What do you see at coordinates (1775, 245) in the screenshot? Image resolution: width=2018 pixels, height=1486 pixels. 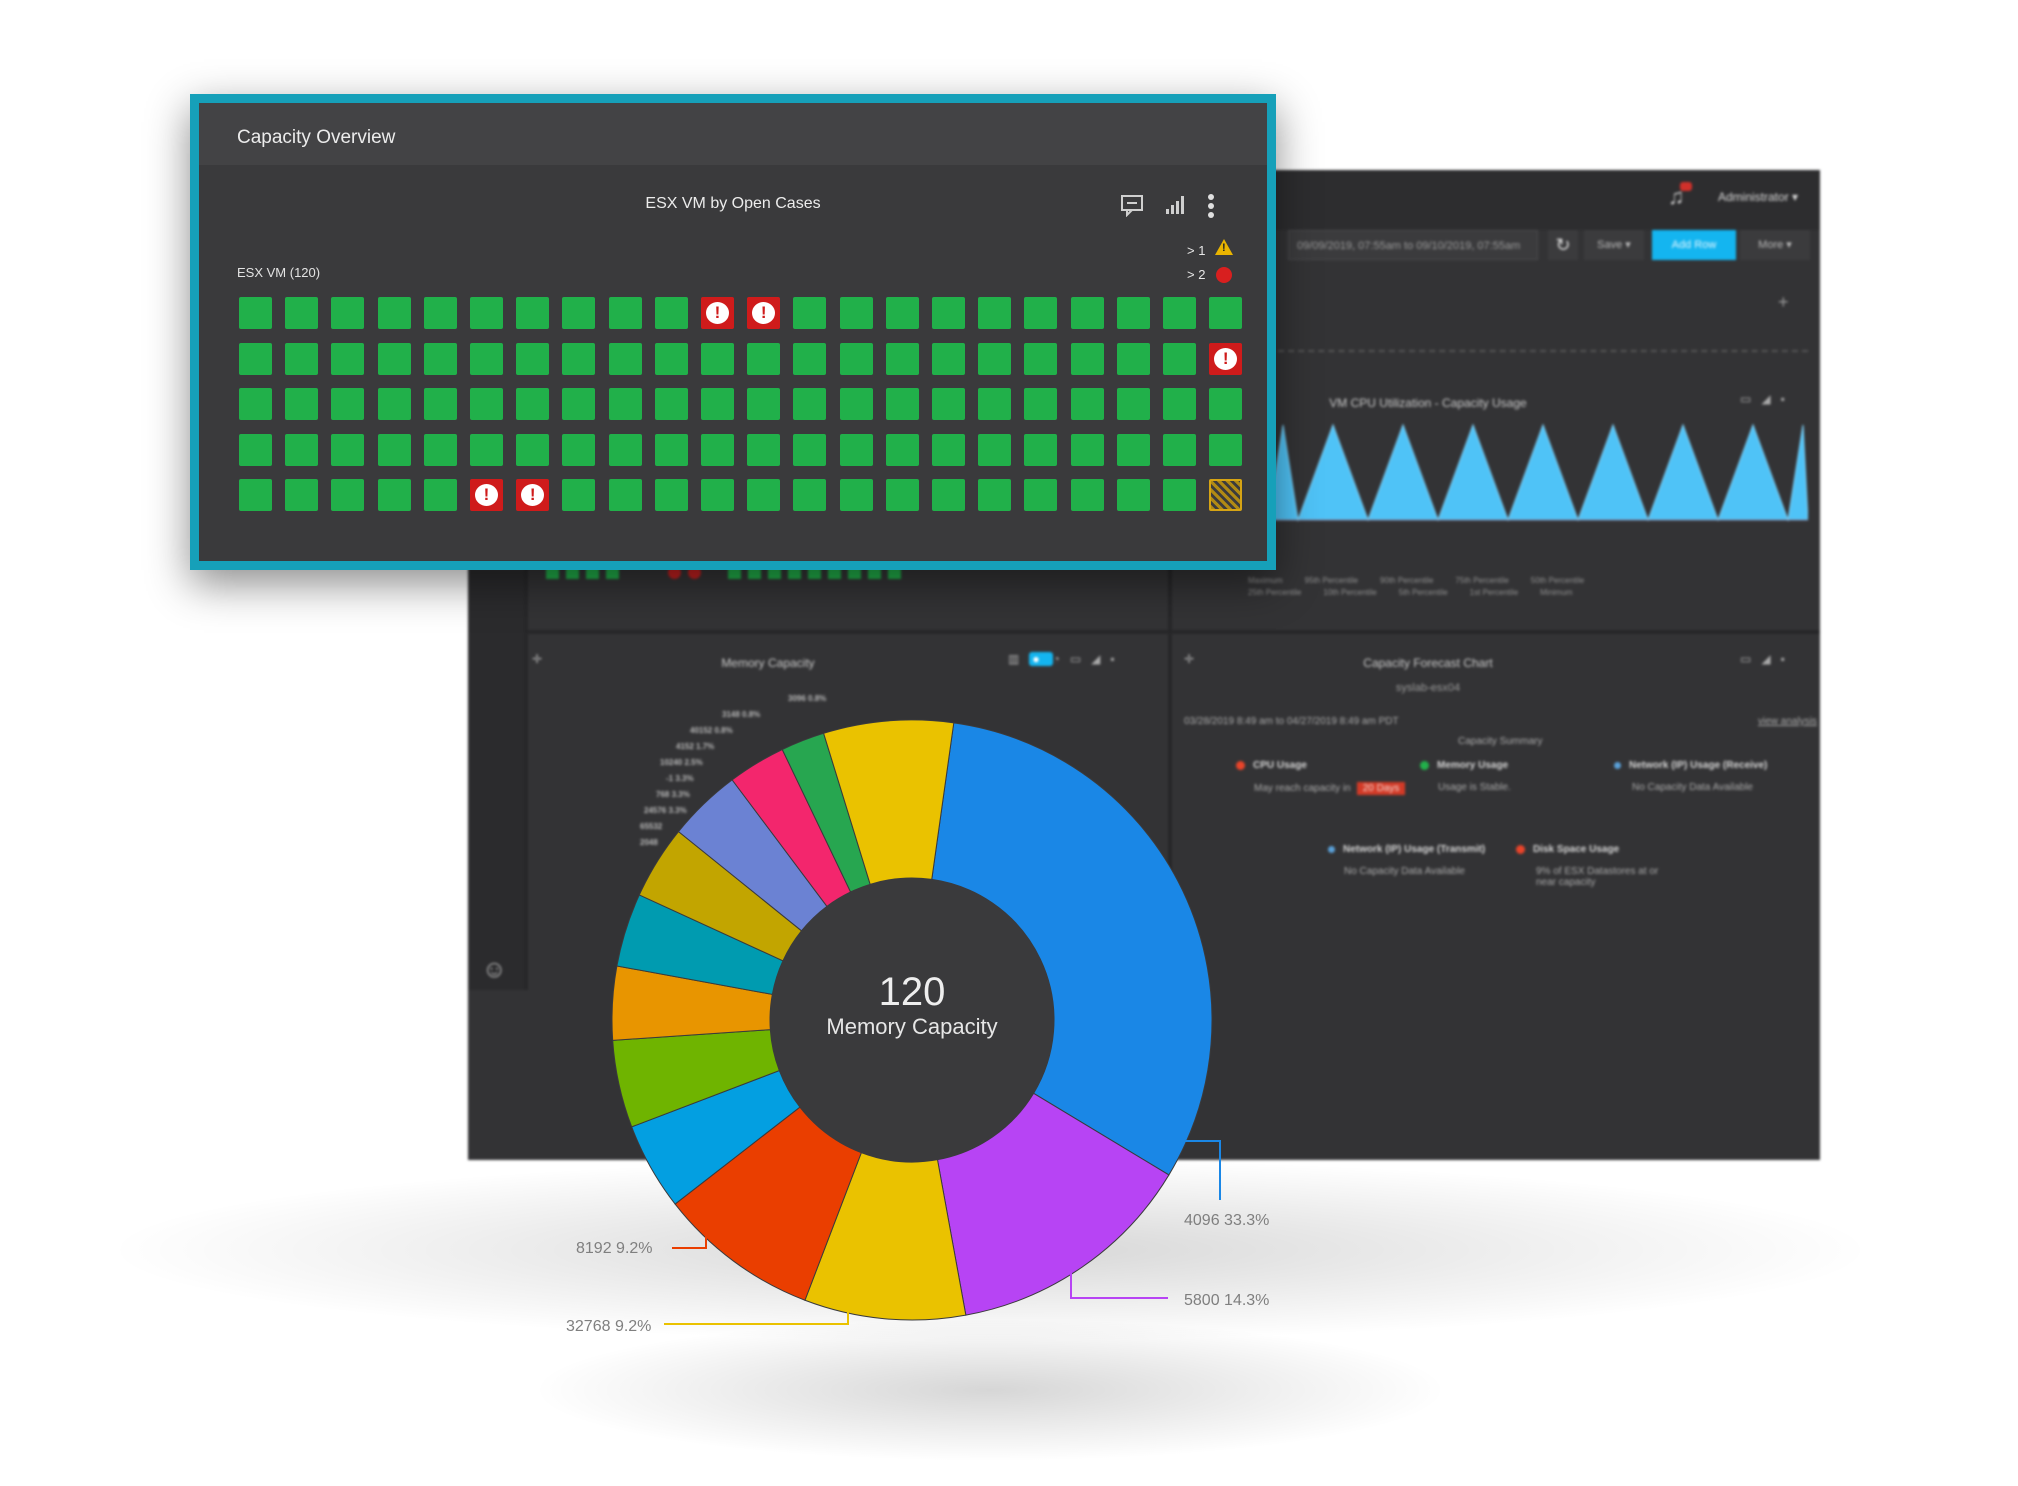 I see `more-button: More ▾` at bounding box center [1775, 245].